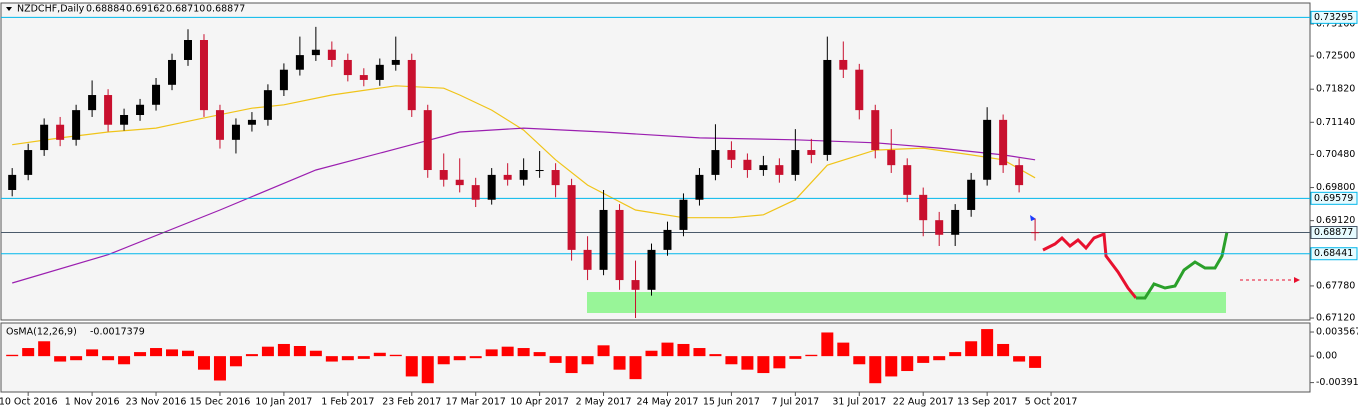 This screenshot has height=415, width=1358. I want to click on osma-tick-label: 0.003567, so click(1337, 332).